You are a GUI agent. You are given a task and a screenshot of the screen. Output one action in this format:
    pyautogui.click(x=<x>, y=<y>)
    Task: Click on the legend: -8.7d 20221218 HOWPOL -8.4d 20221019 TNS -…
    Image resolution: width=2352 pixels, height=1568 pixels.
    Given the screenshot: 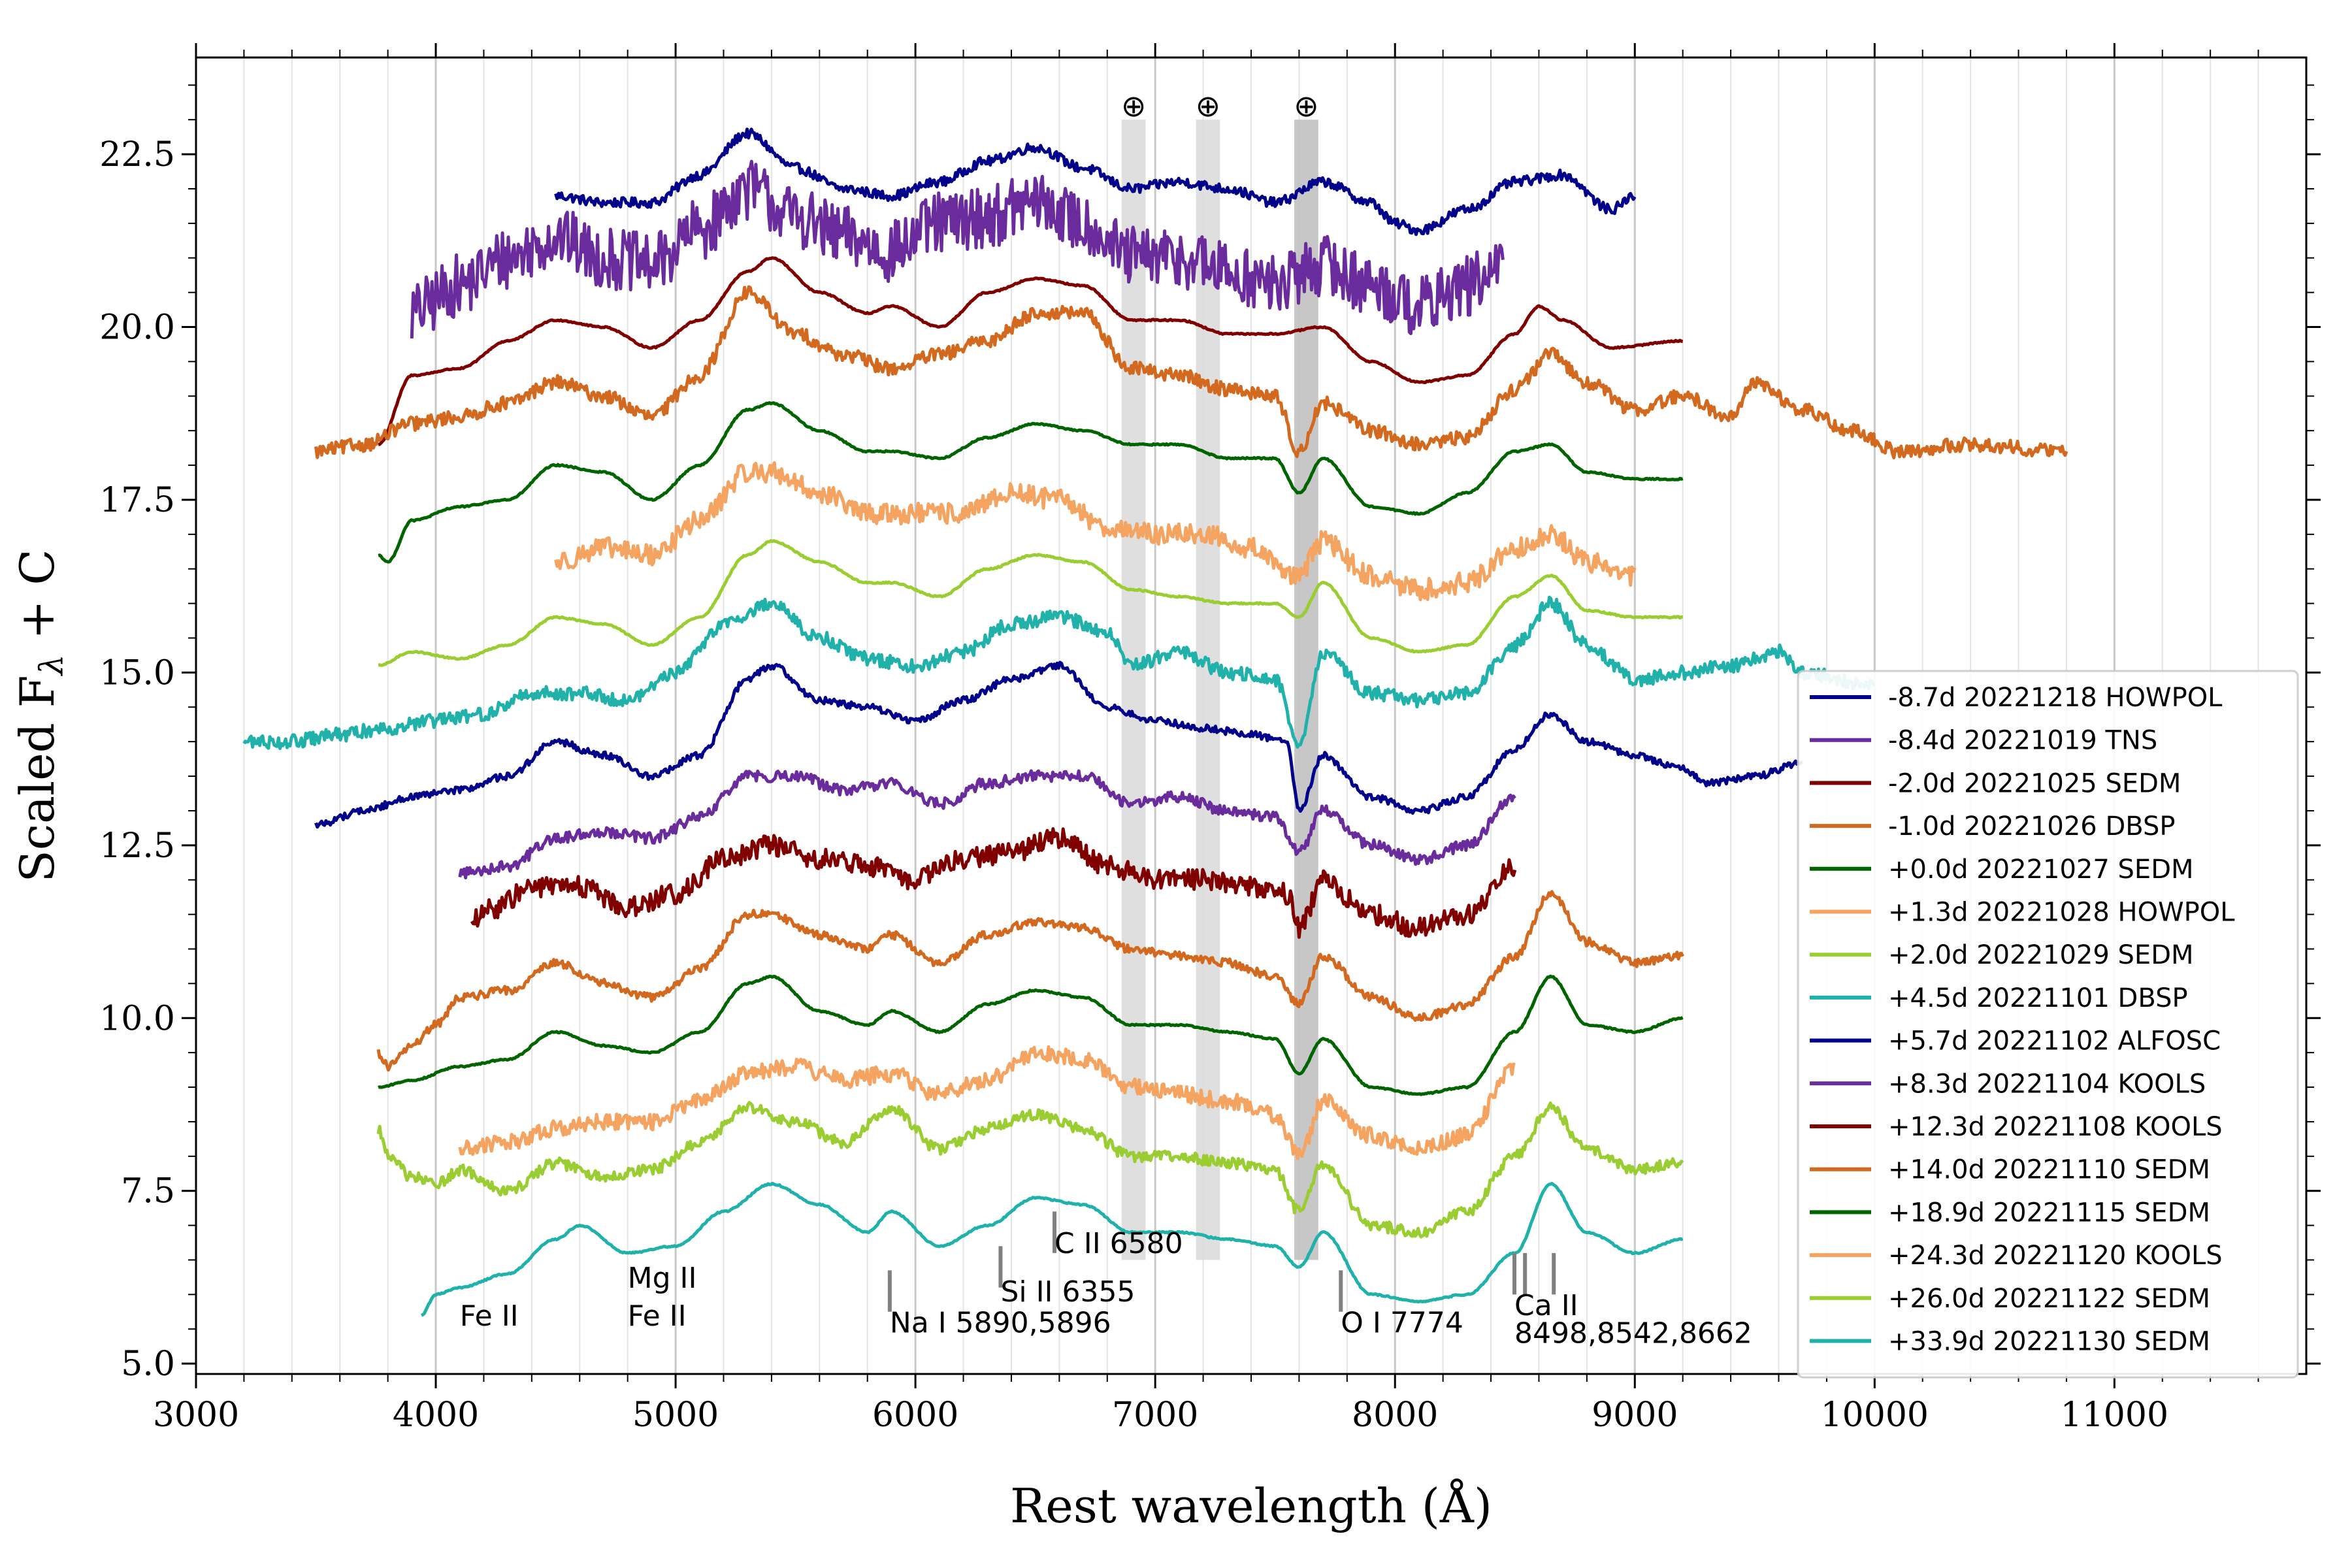 What is the action you would take?
    pyautogui.click(x=2048, y=1024)
    